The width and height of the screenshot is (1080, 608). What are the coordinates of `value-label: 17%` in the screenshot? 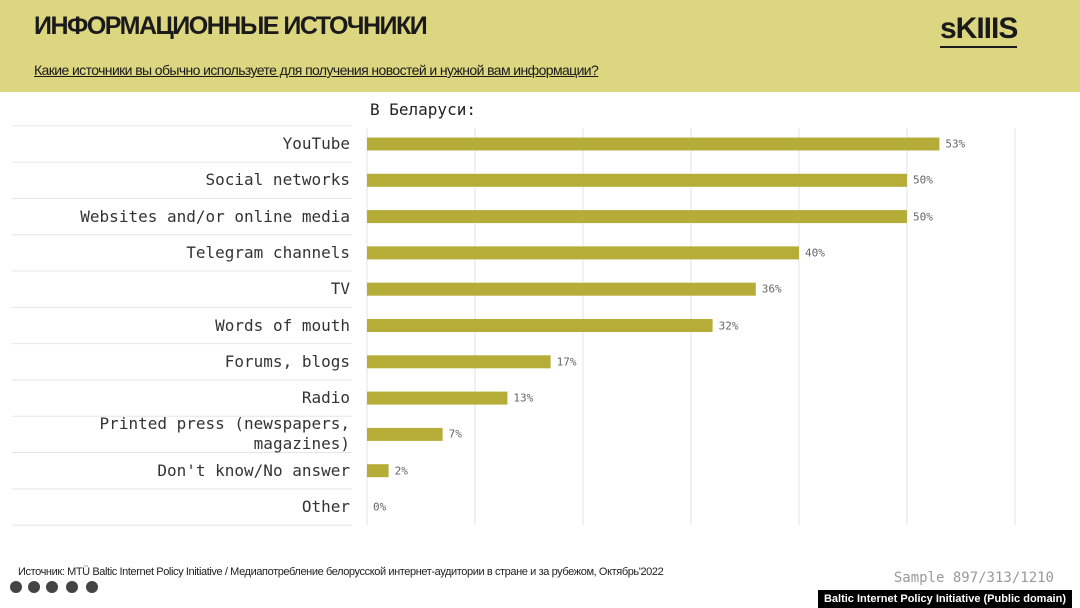 It's located at (566, 362).